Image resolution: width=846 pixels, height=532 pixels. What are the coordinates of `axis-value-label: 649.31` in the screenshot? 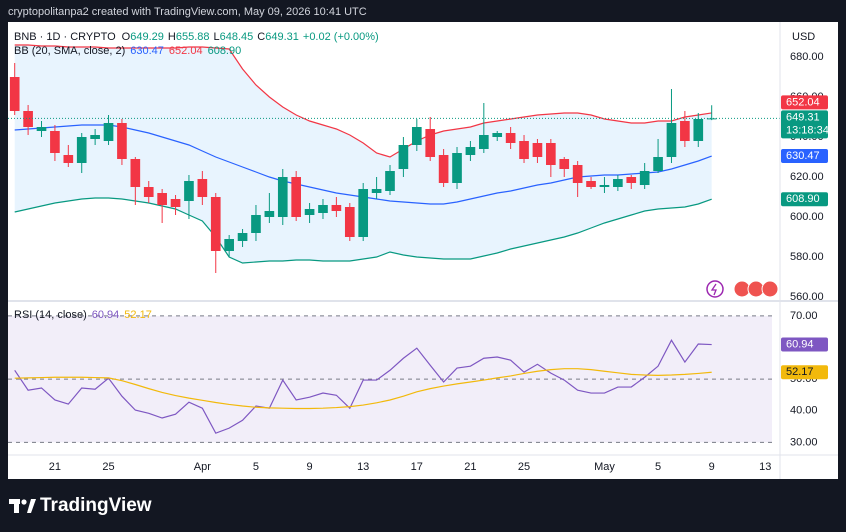 It's located at (803, 117).